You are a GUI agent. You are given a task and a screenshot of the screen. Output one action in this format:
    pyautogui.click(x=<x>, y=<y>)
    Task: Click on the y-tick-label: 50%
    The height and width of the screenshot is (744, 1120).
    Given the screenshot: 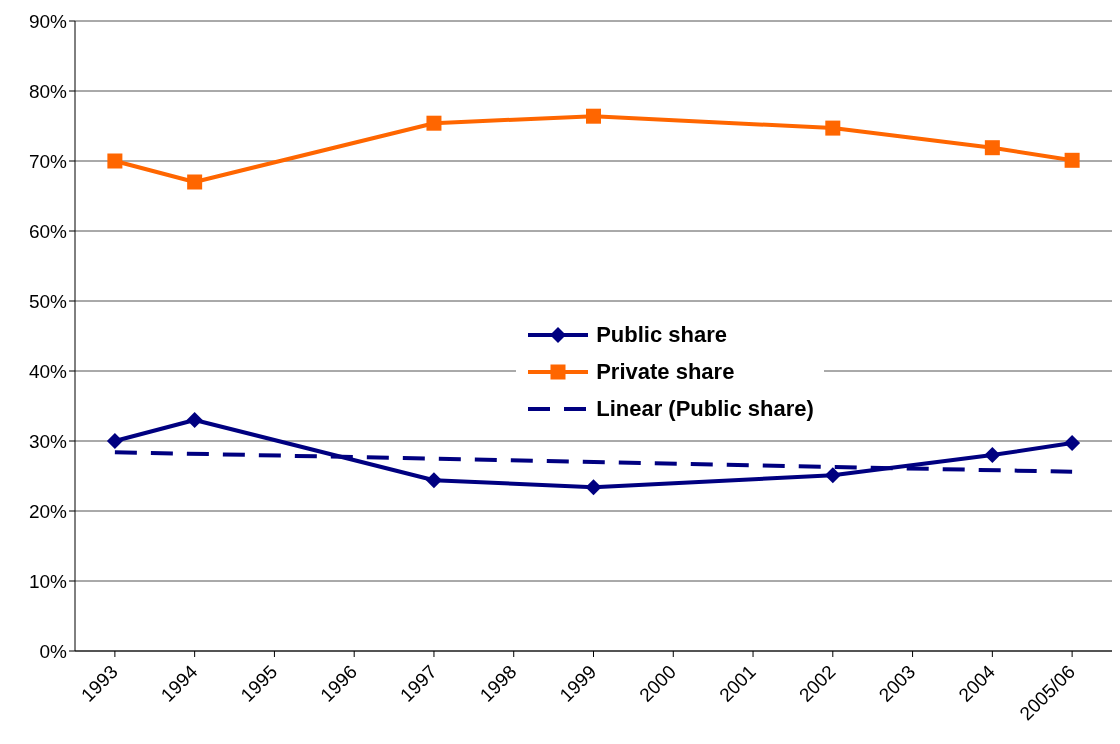 What is the action you would take?
    pyautogui.click(x=48, y=301)
    